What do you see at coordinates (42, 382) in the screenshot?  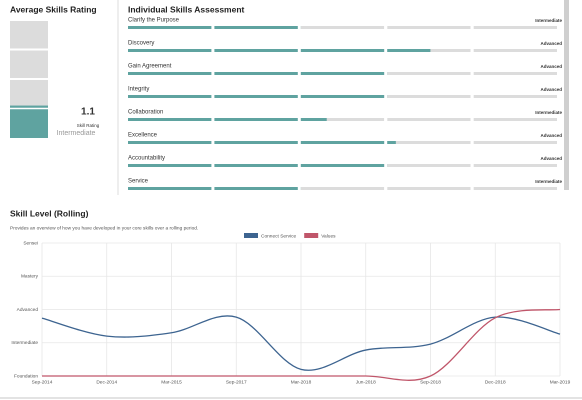 I see `x-tick-label: Sep-2014` at bounding box center [42, 382].